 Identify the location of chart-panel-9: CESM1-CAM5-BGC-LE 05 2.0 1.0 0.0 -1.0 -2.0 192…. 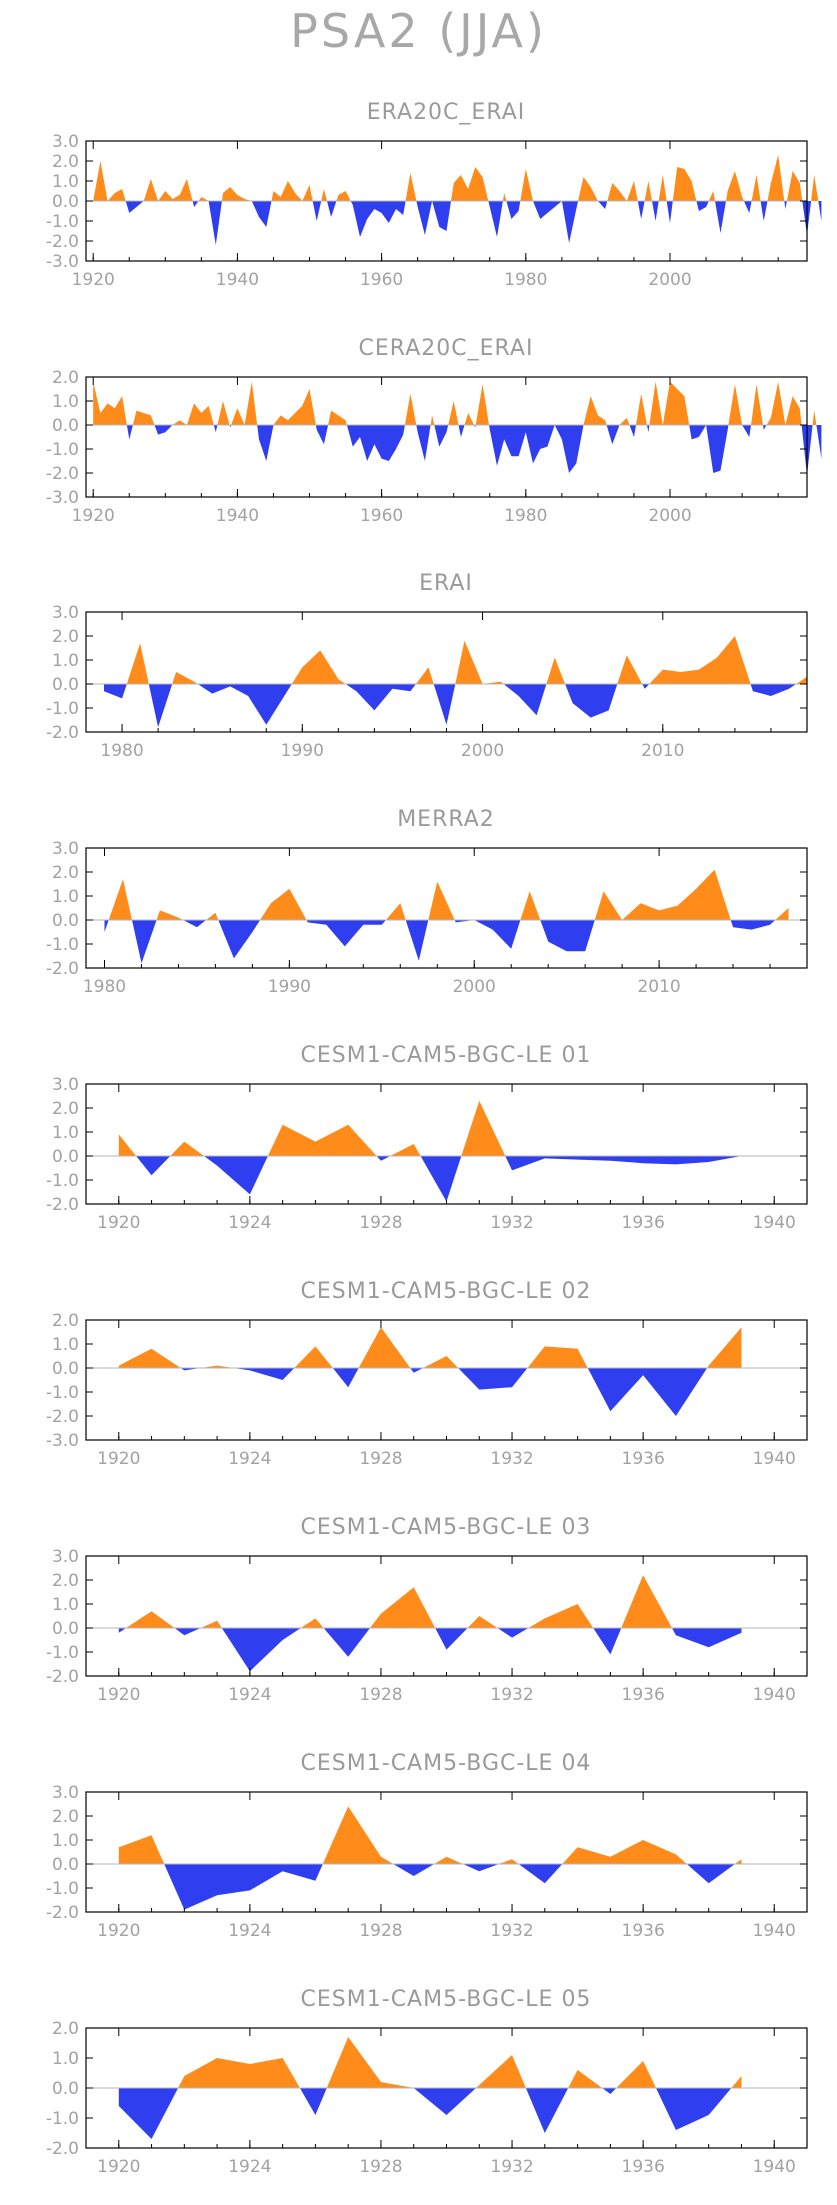
(418, 2079).